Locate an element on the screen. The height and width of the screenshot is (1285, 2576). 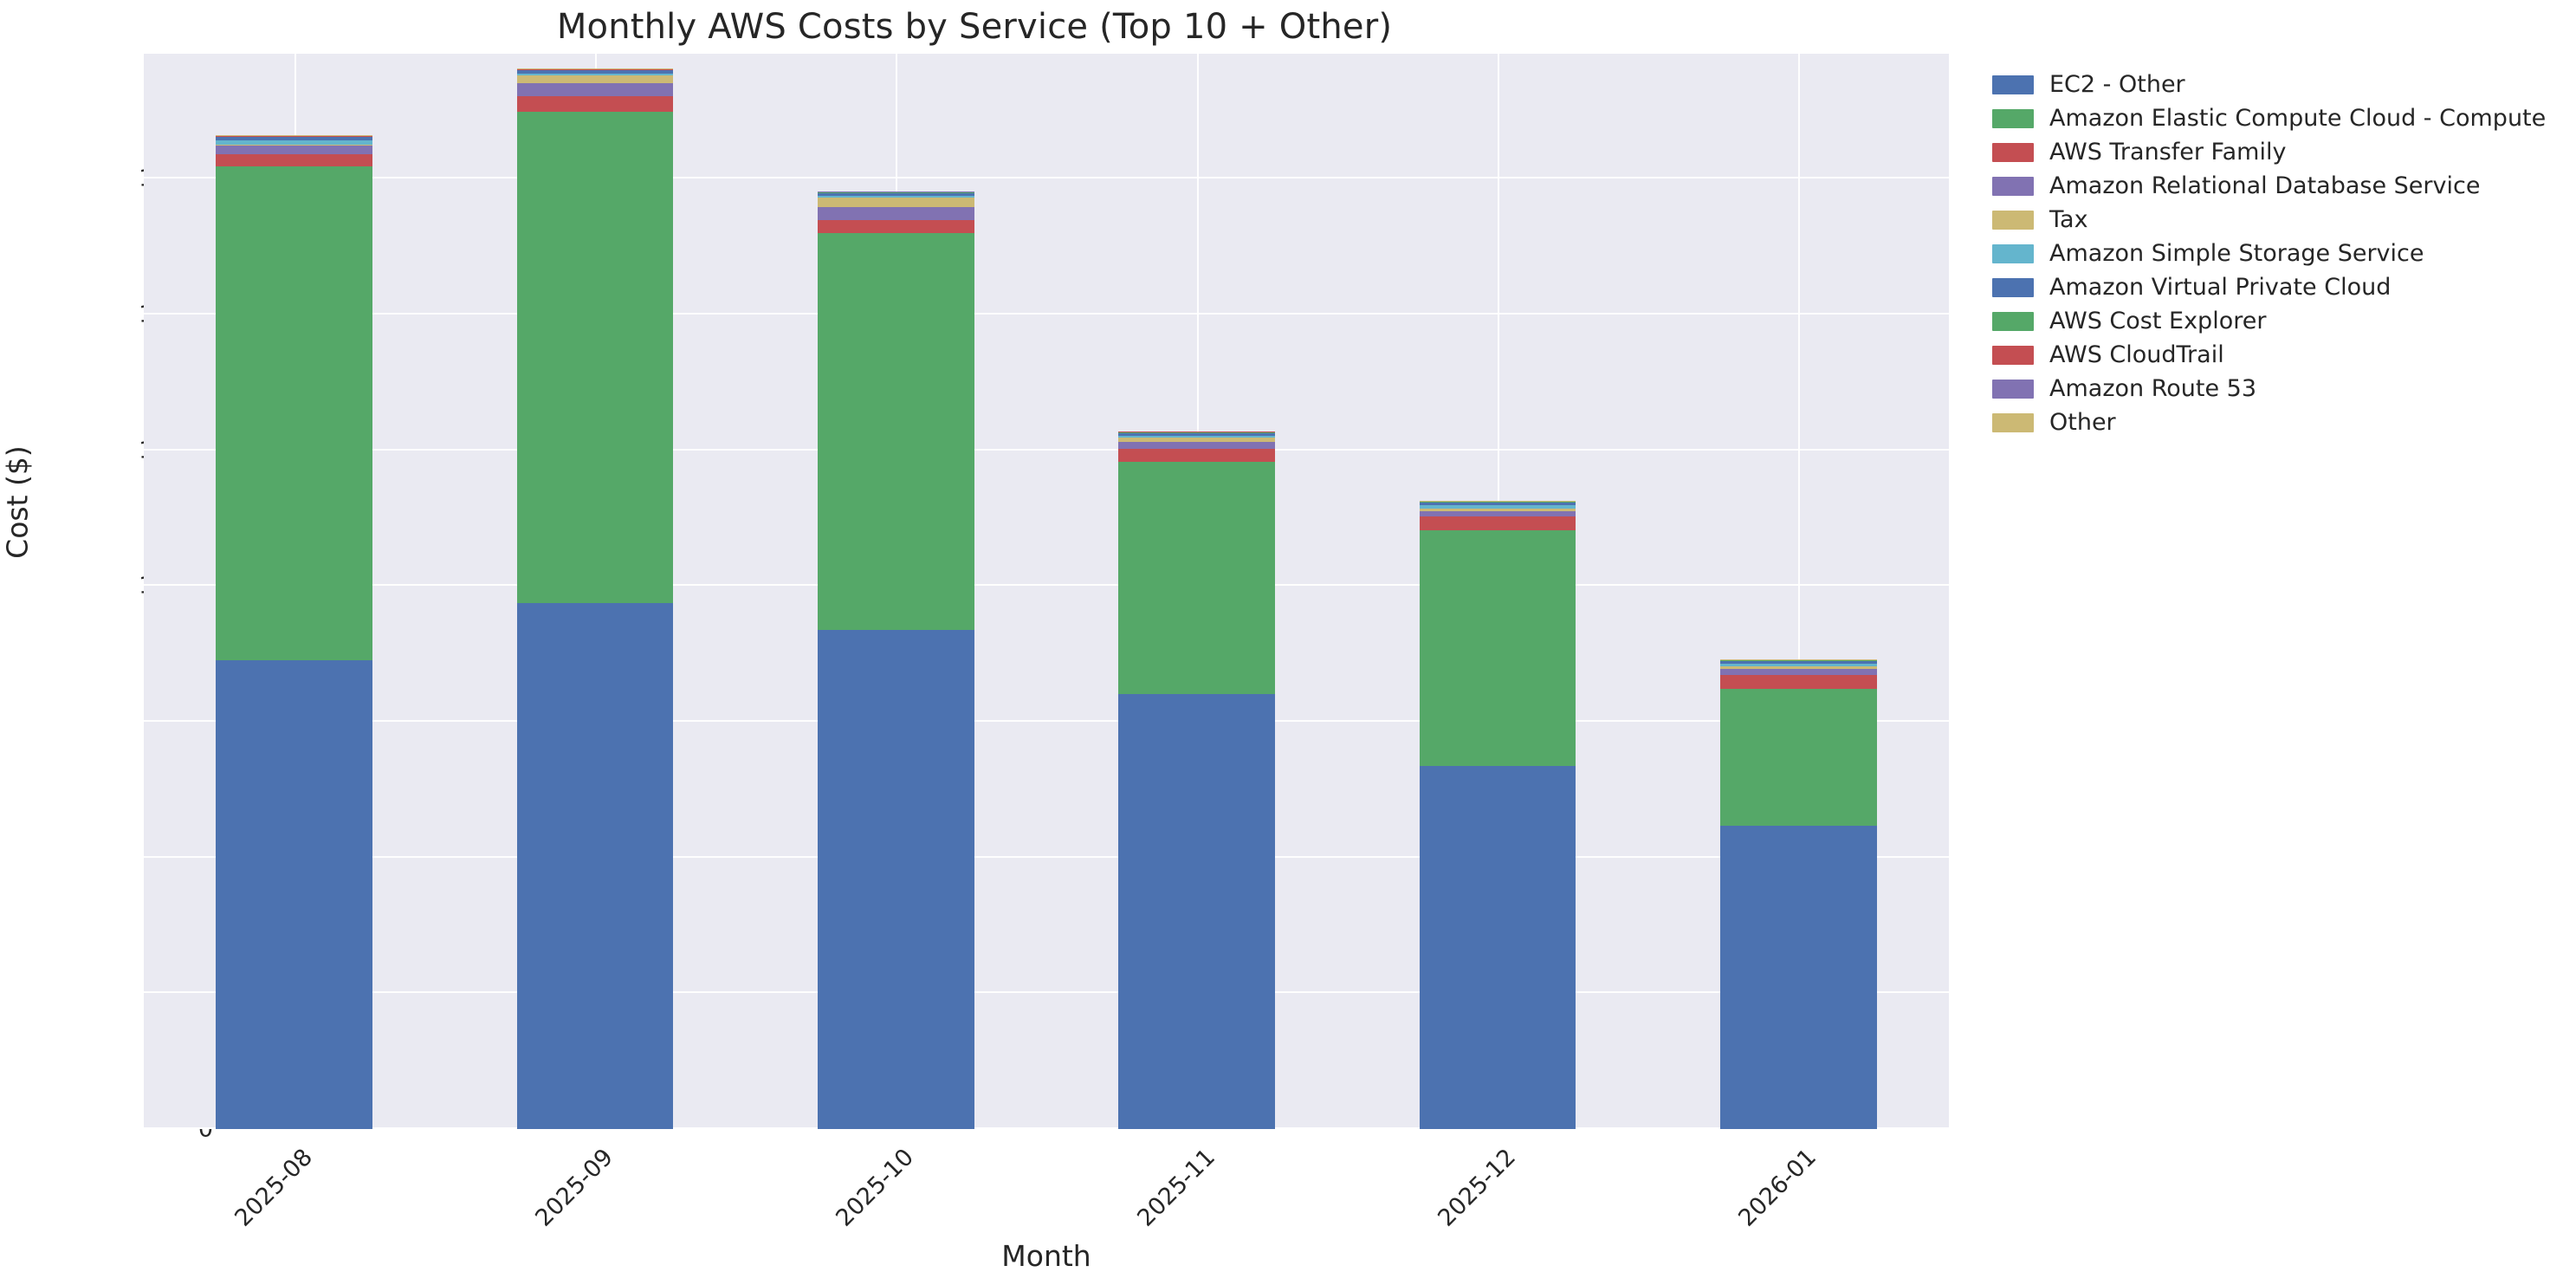
legend-label: Amazon Route 53 is located at coordinates (2153, 388).